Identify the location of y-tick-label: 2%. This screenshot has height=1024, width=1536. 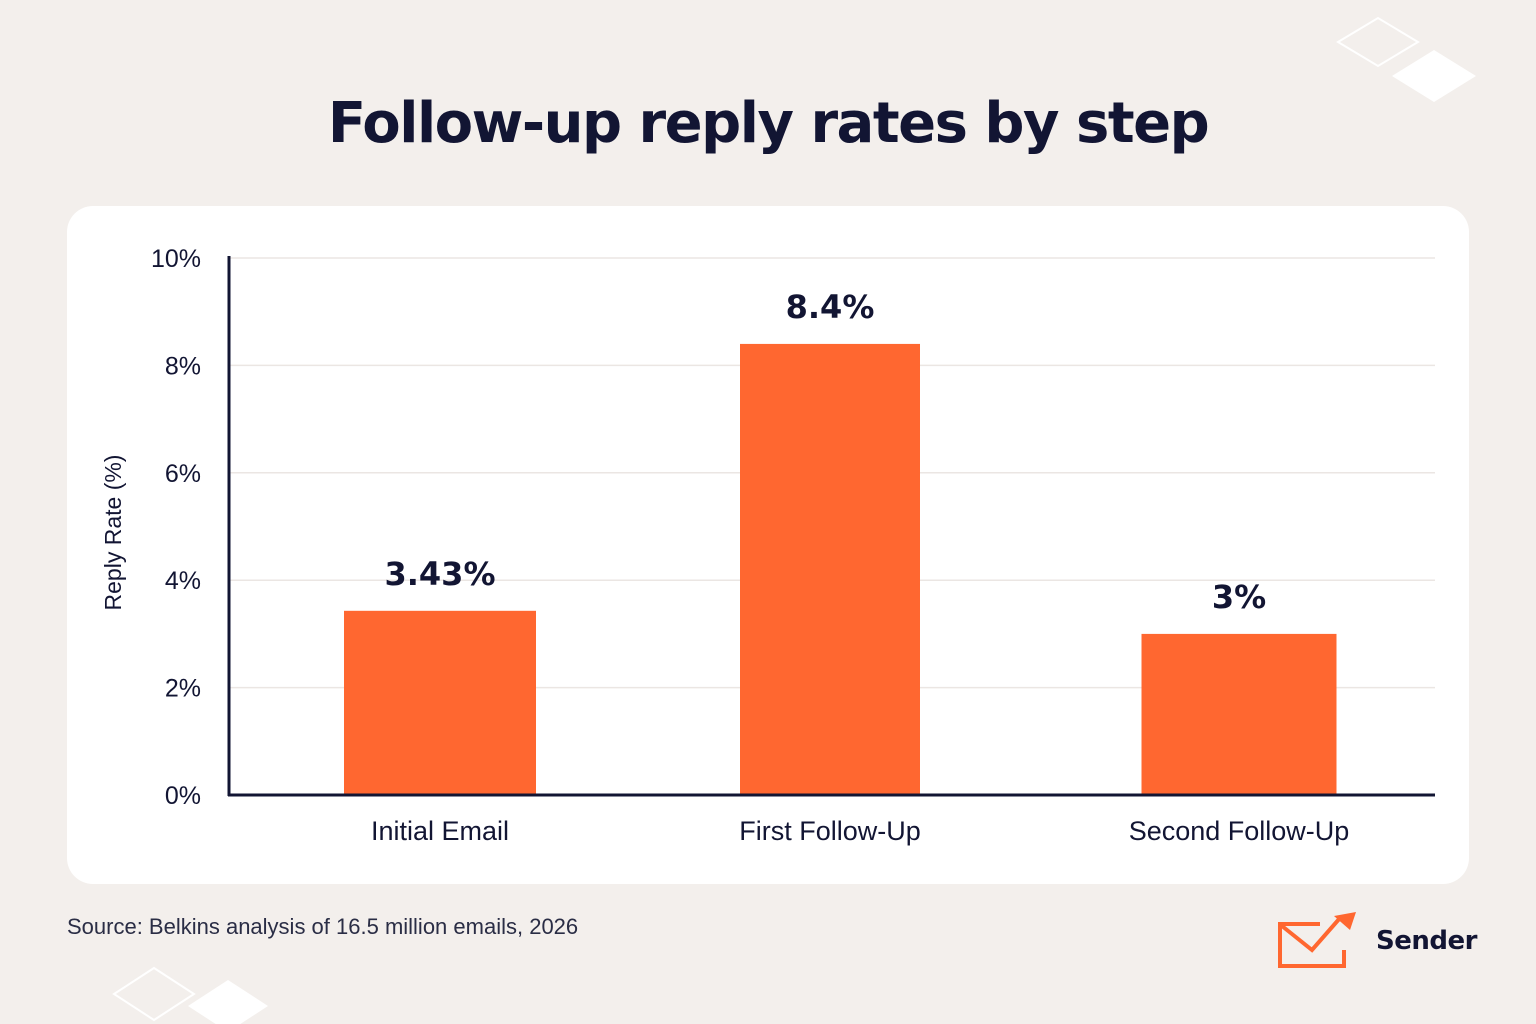
(183, 689).